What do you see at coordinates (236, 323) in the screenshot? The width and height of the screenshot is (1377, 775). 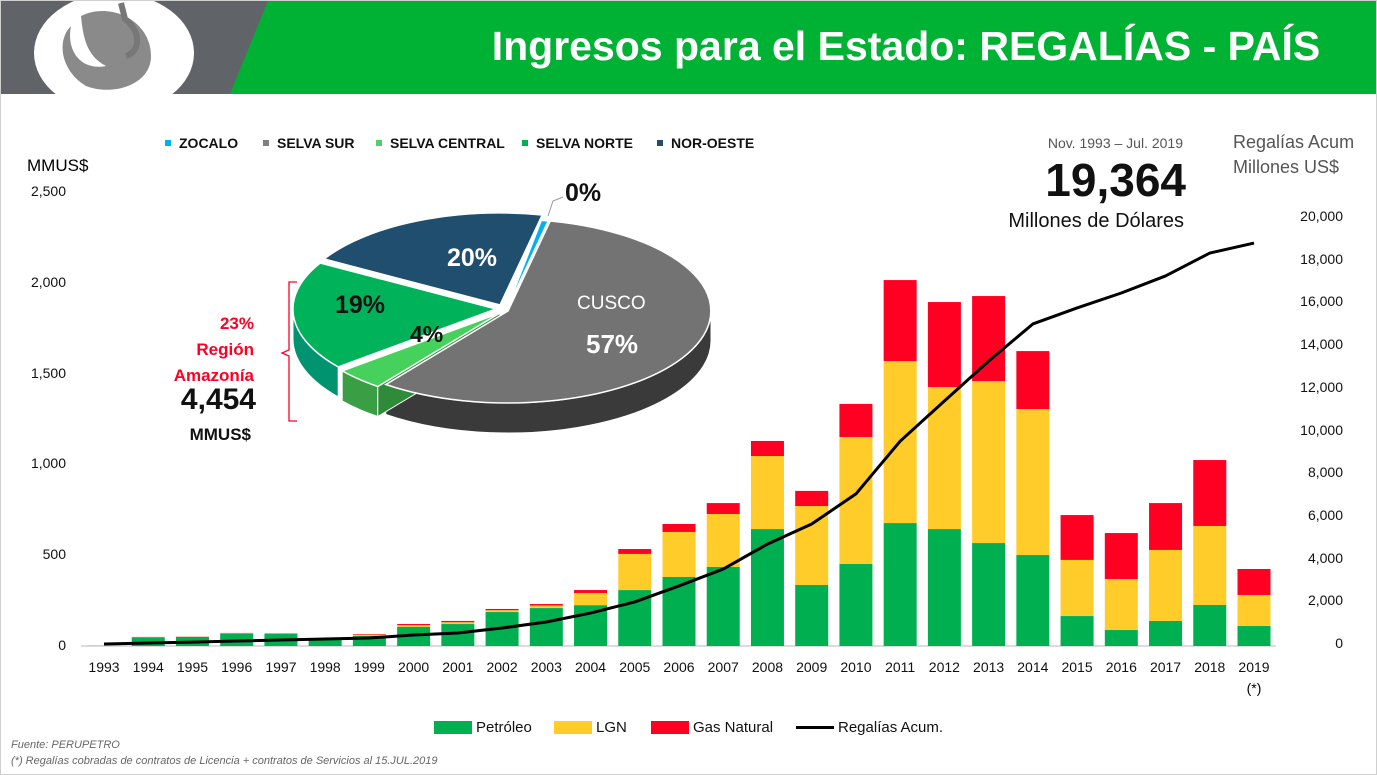 I see `amazonia-pct: 23%` at bounding box center [236, 323].